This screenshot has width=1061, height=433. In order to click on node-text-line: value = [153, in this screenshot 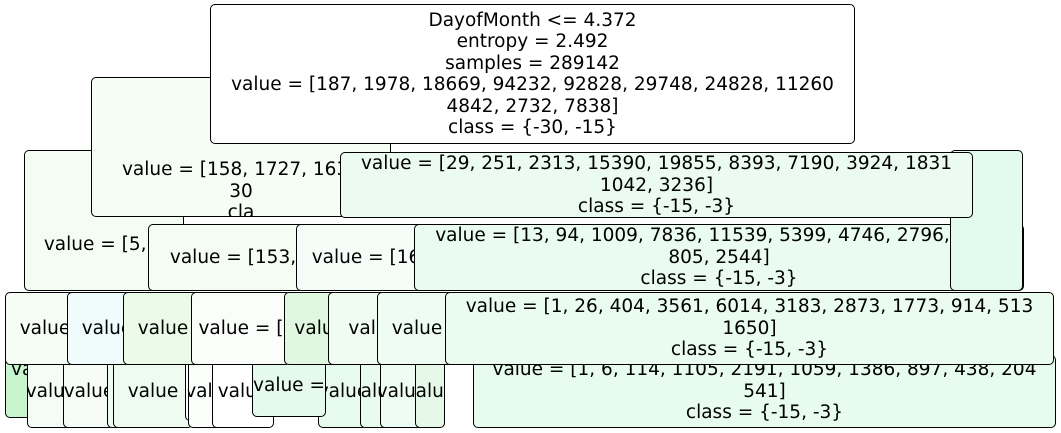, I will do `click(233, 257)`.